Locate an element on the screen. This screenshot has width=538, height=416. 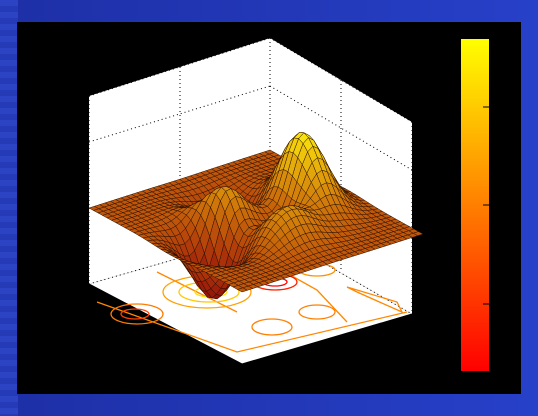
grid-line is located at coordinates (341, 273).